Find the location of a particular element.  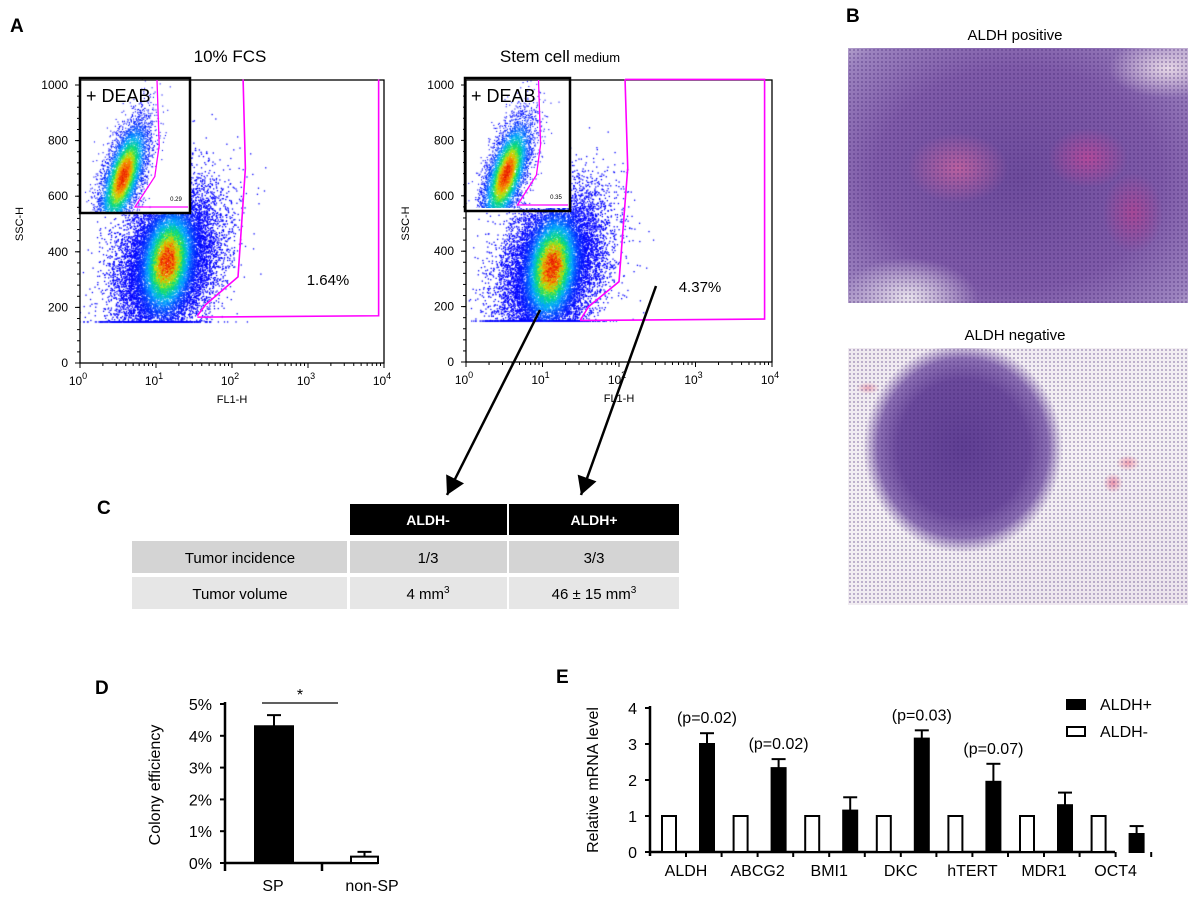

y-tick-label: 4% is located at coordinates (200, 737).